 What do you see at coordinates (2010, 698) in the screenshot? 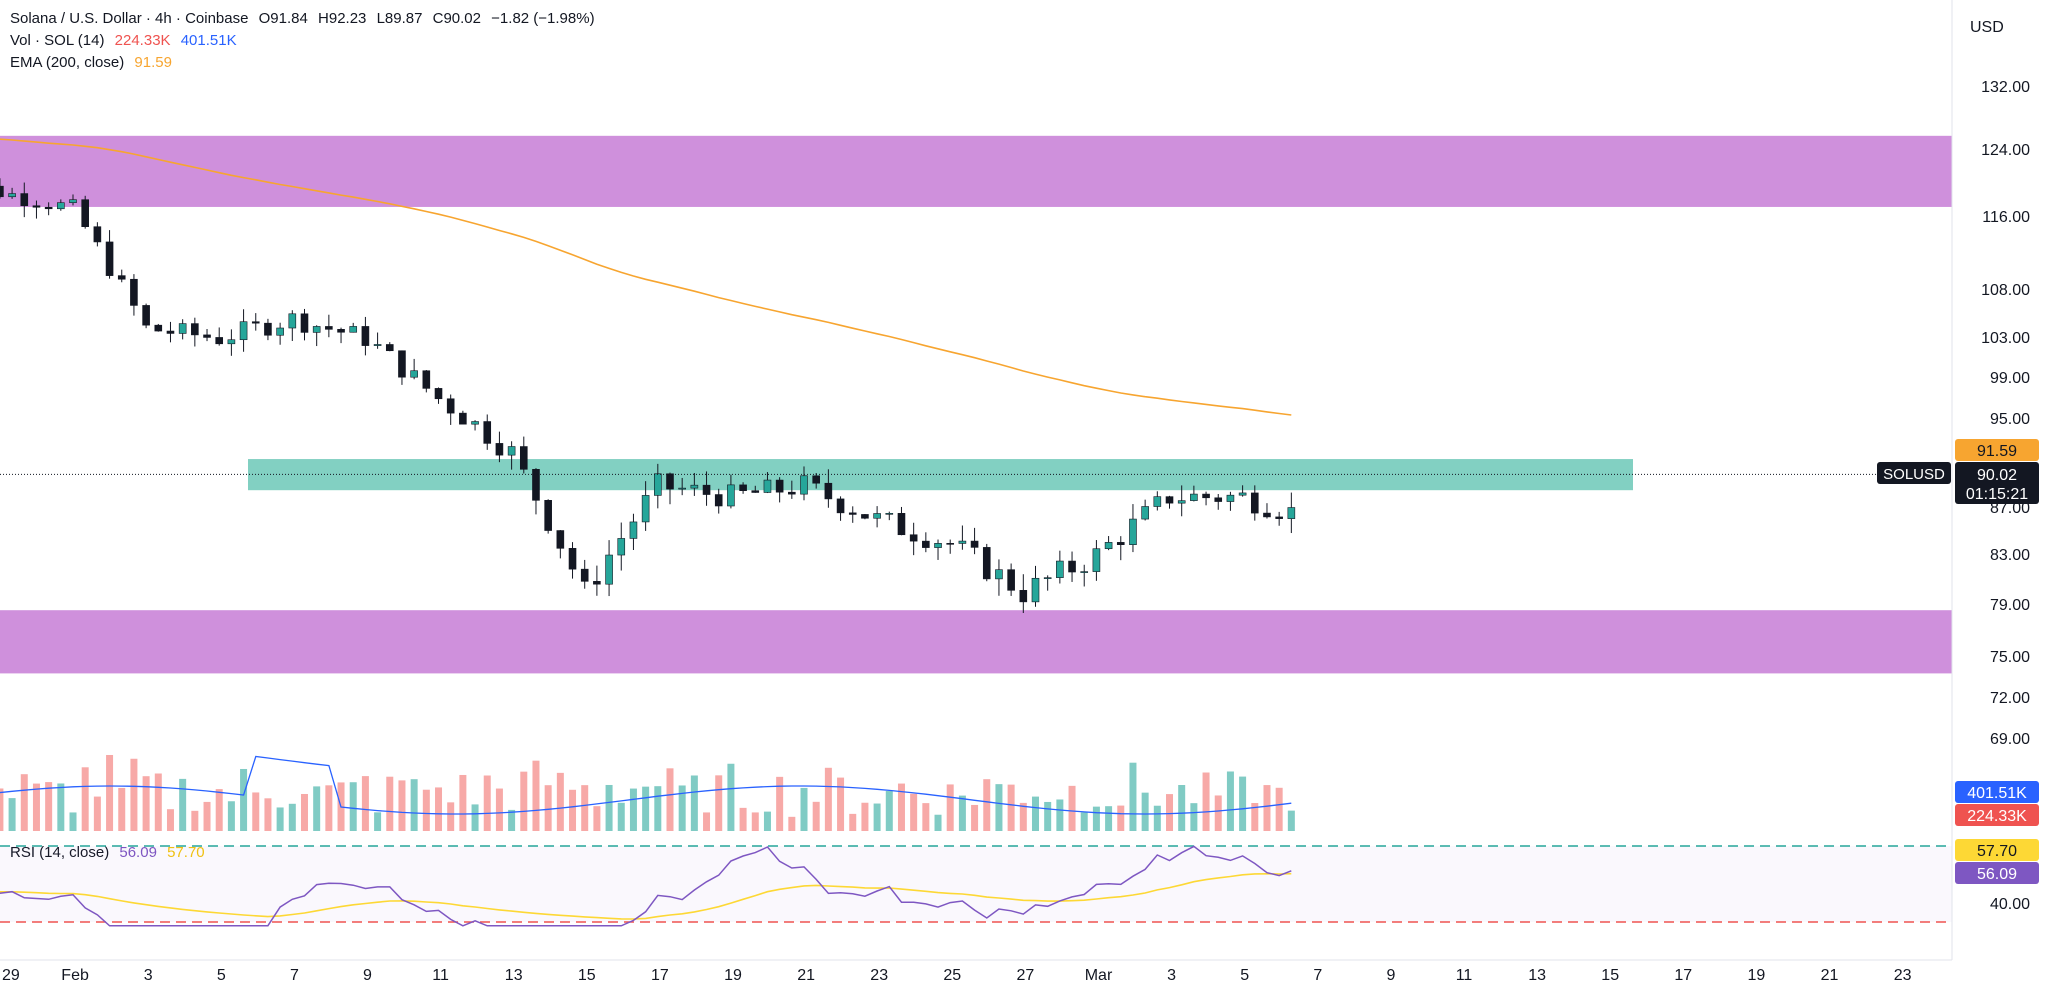
I see `price-tick: 72.00` at bounding box center [2010, 698].